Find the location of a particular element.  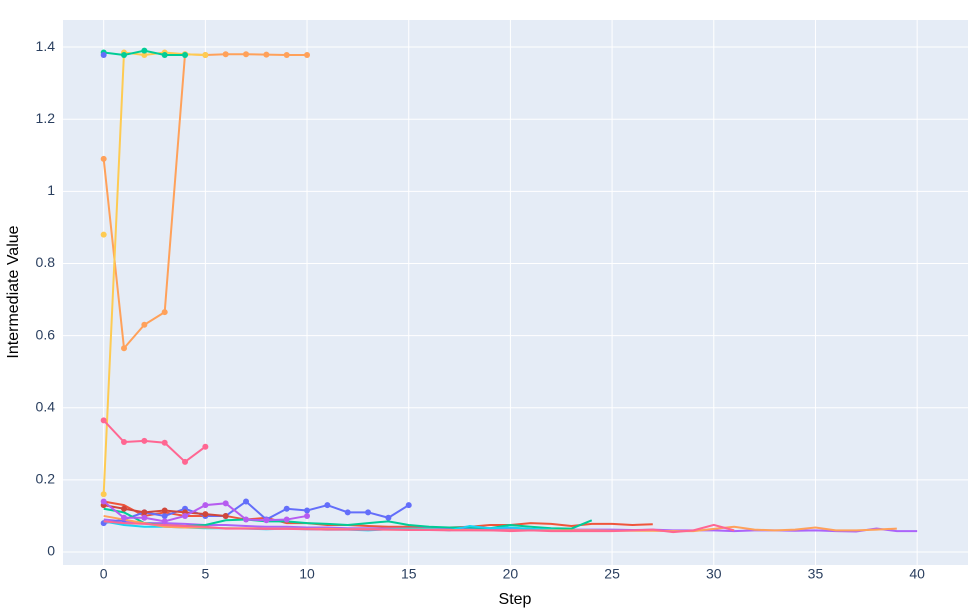

x-tick-label: 10 is located at coordinates (307, 574).